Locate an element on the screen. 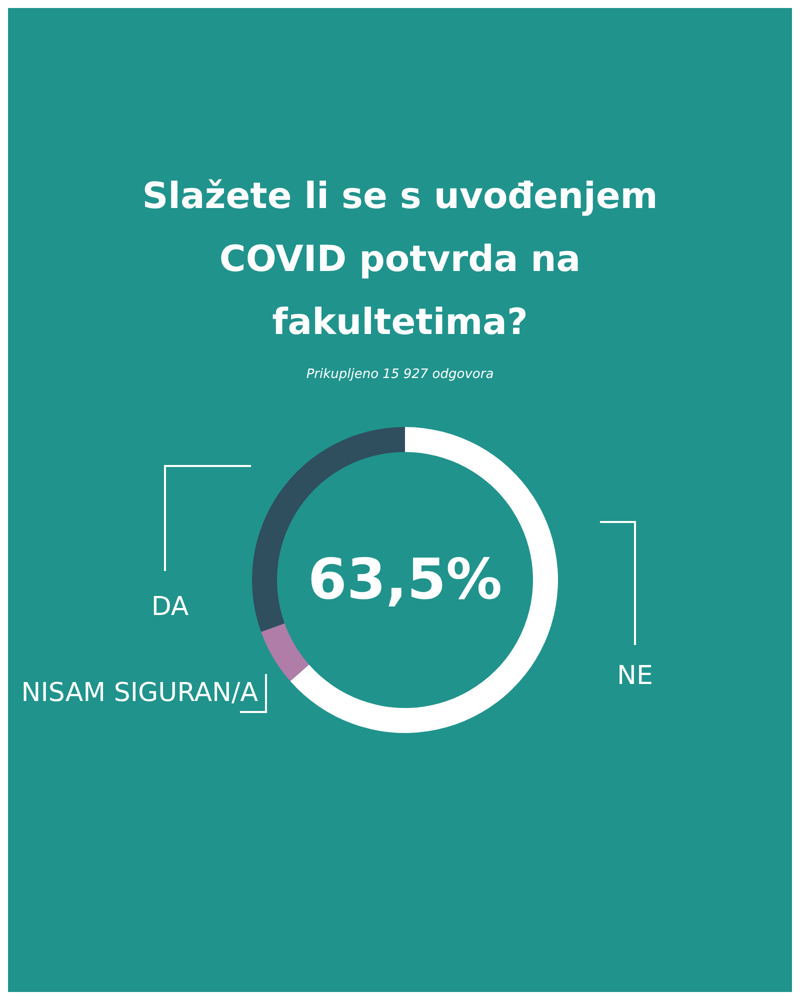 The width and height of the screenshot is (800, 1000). chart-subtitle: Prikupljeno 15 927 odgovora is located at coordinates (400, 374).